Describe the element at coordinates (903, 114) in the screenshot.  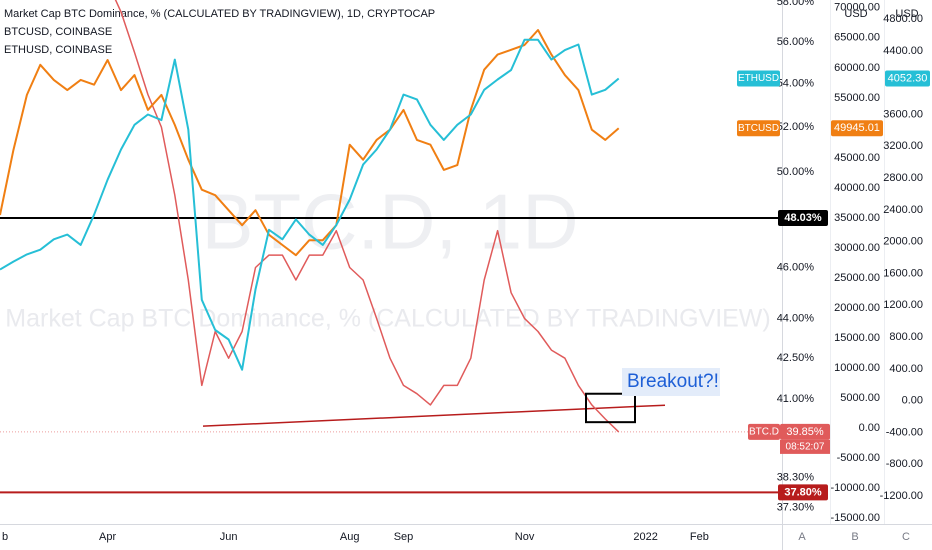
I see `y-tick-label: 3600.00` at that location.